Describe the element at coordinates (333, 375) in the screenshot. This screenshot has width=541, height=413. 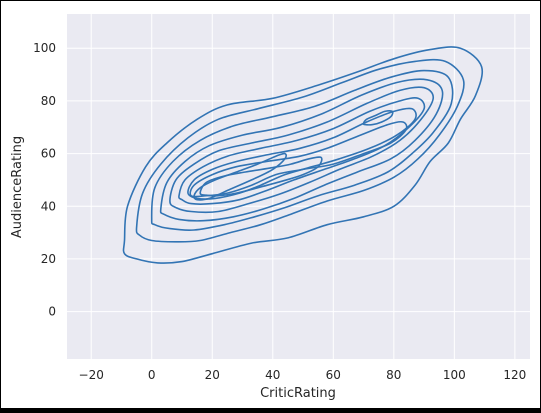
I see `x-tick-label: 60` at that location.